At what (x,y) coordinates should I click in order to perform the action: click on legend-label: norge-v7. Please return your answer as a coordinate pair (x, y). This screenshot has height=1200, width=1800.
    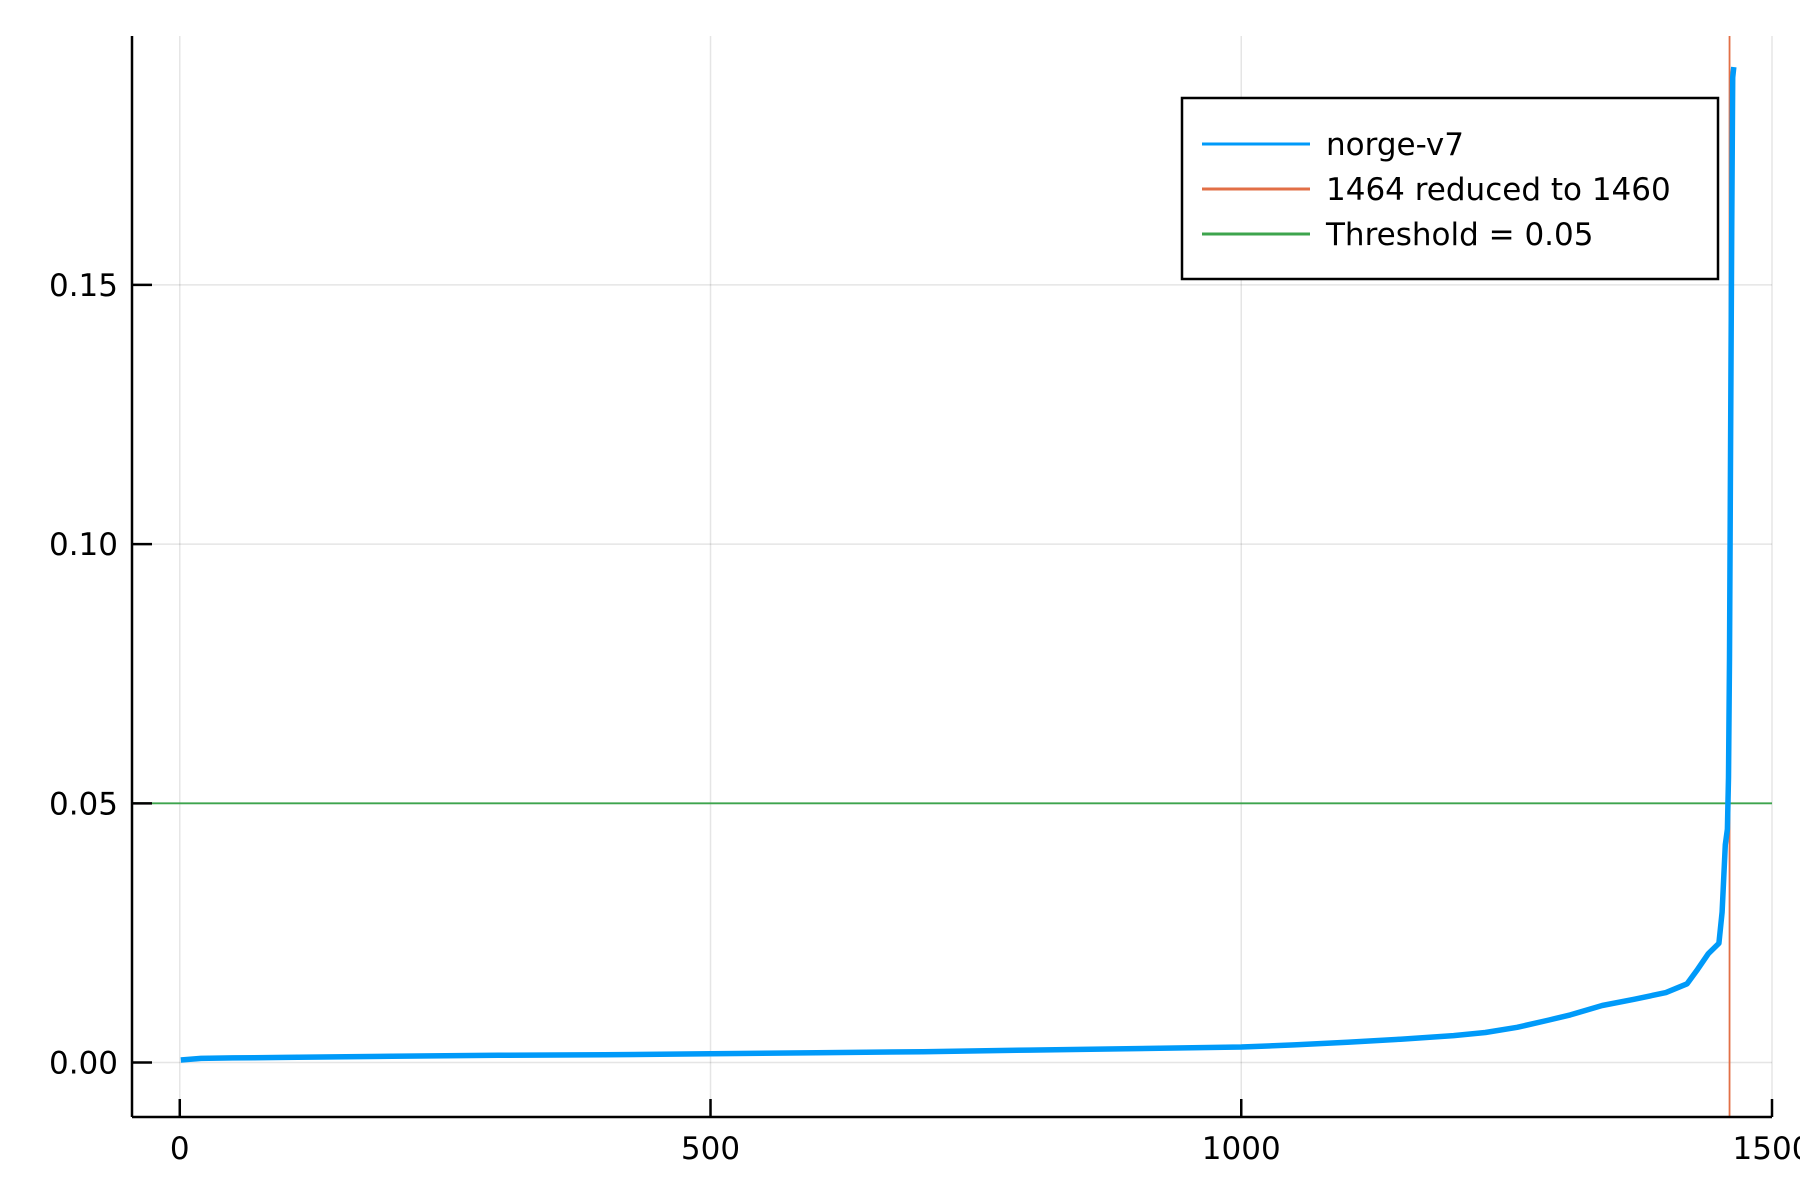
    Looking at the image, I should click on (1395, 145).